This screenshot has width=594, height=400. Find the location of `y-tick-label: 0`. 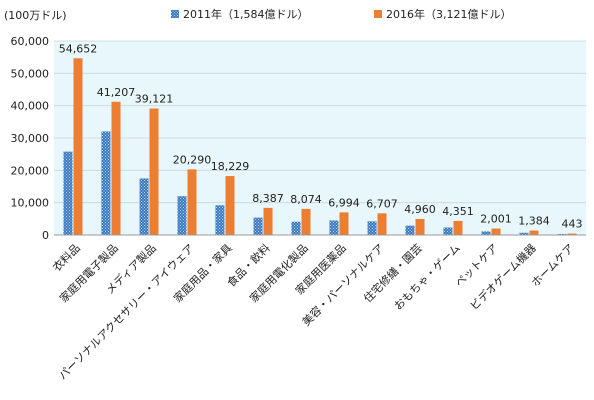

y-tick-label: 0 is located at coordinates (45, 235).